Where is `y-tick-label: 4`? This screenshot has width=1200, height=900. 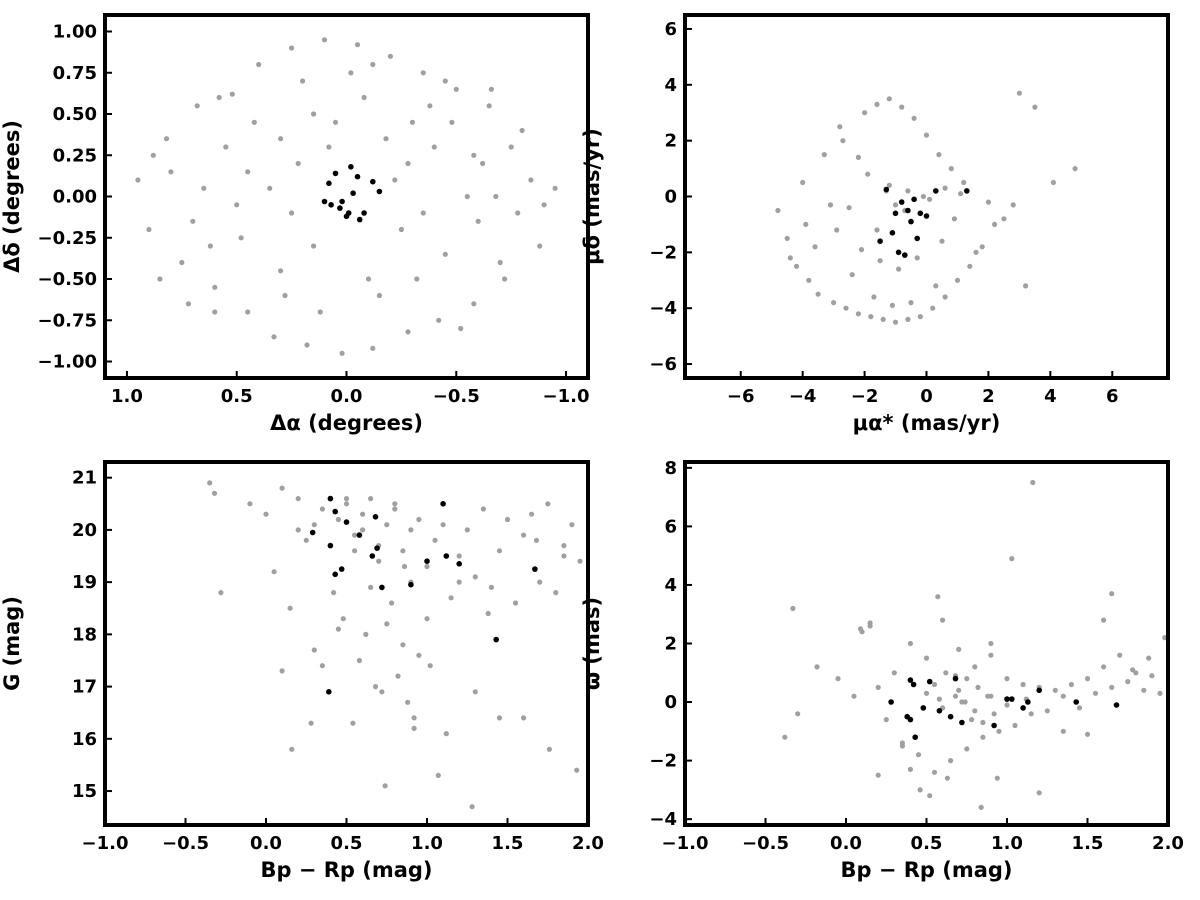 y-tick-label: 4 is located at coordinates (670, 585).